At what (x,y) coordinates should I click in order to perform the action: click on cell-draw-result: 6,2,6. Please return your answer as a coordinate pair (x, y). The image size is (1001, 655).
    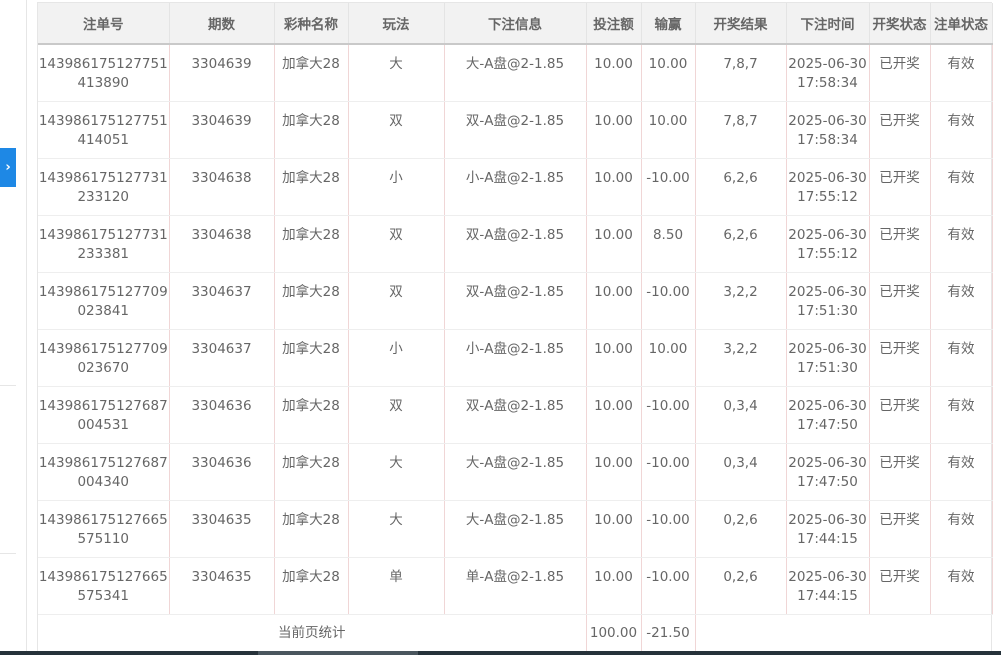
    Looking at the image, I should click on (741, 244).